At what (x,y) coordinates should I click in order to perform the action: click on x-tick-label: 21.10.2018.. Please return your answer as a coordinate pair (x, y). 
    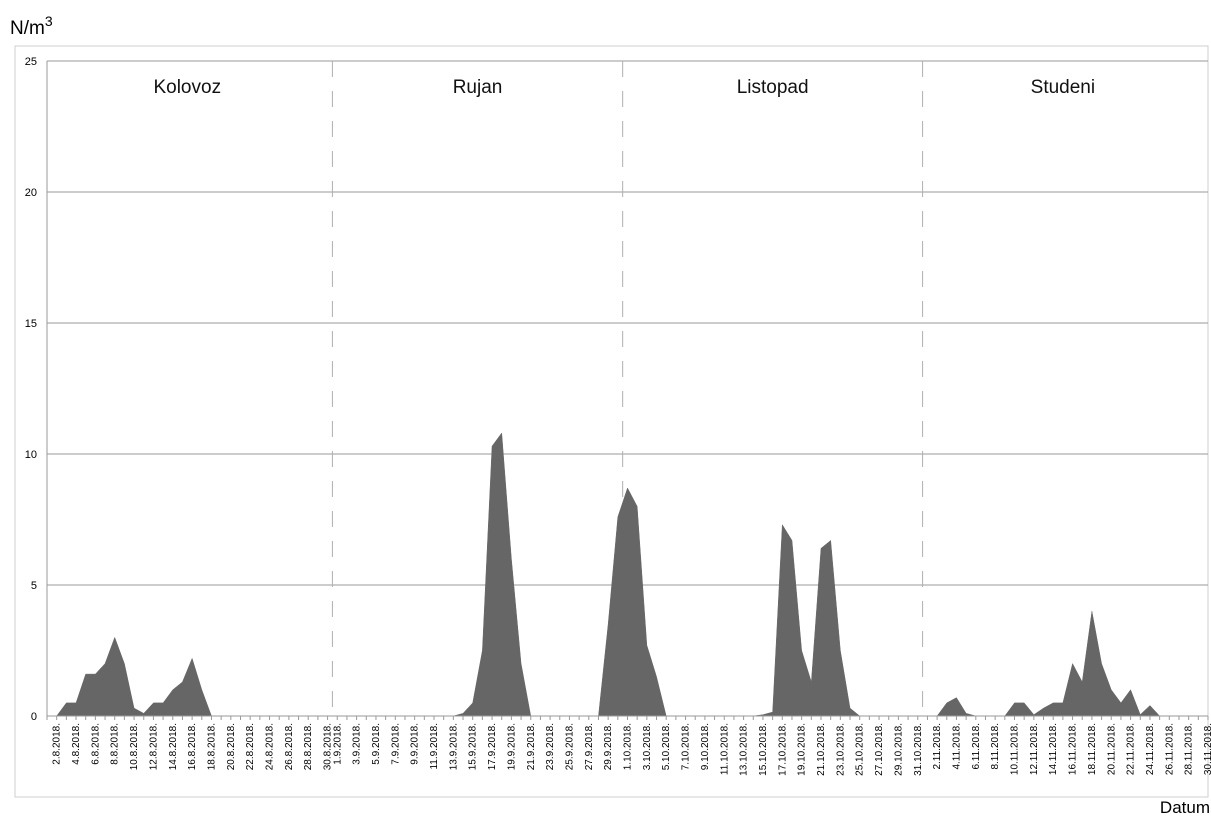
    Looking at the image, I should click on (821, 749).